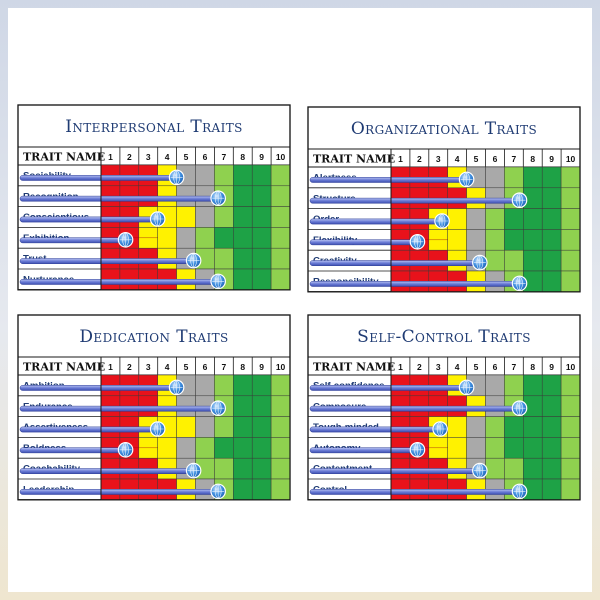 This screenshot has height=600, width=600. I want to click on scale-label: 3, so click(148, 367).